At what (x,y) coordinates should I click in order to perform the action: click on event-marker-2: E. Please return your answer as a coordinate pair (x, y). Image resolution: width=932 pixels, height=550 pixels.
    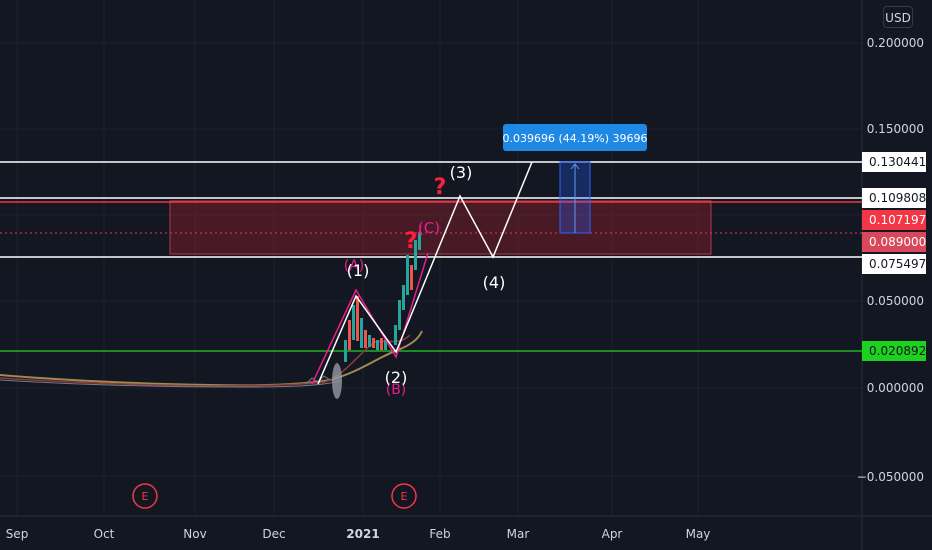
    Looking at the image, I should click on (404, 496).